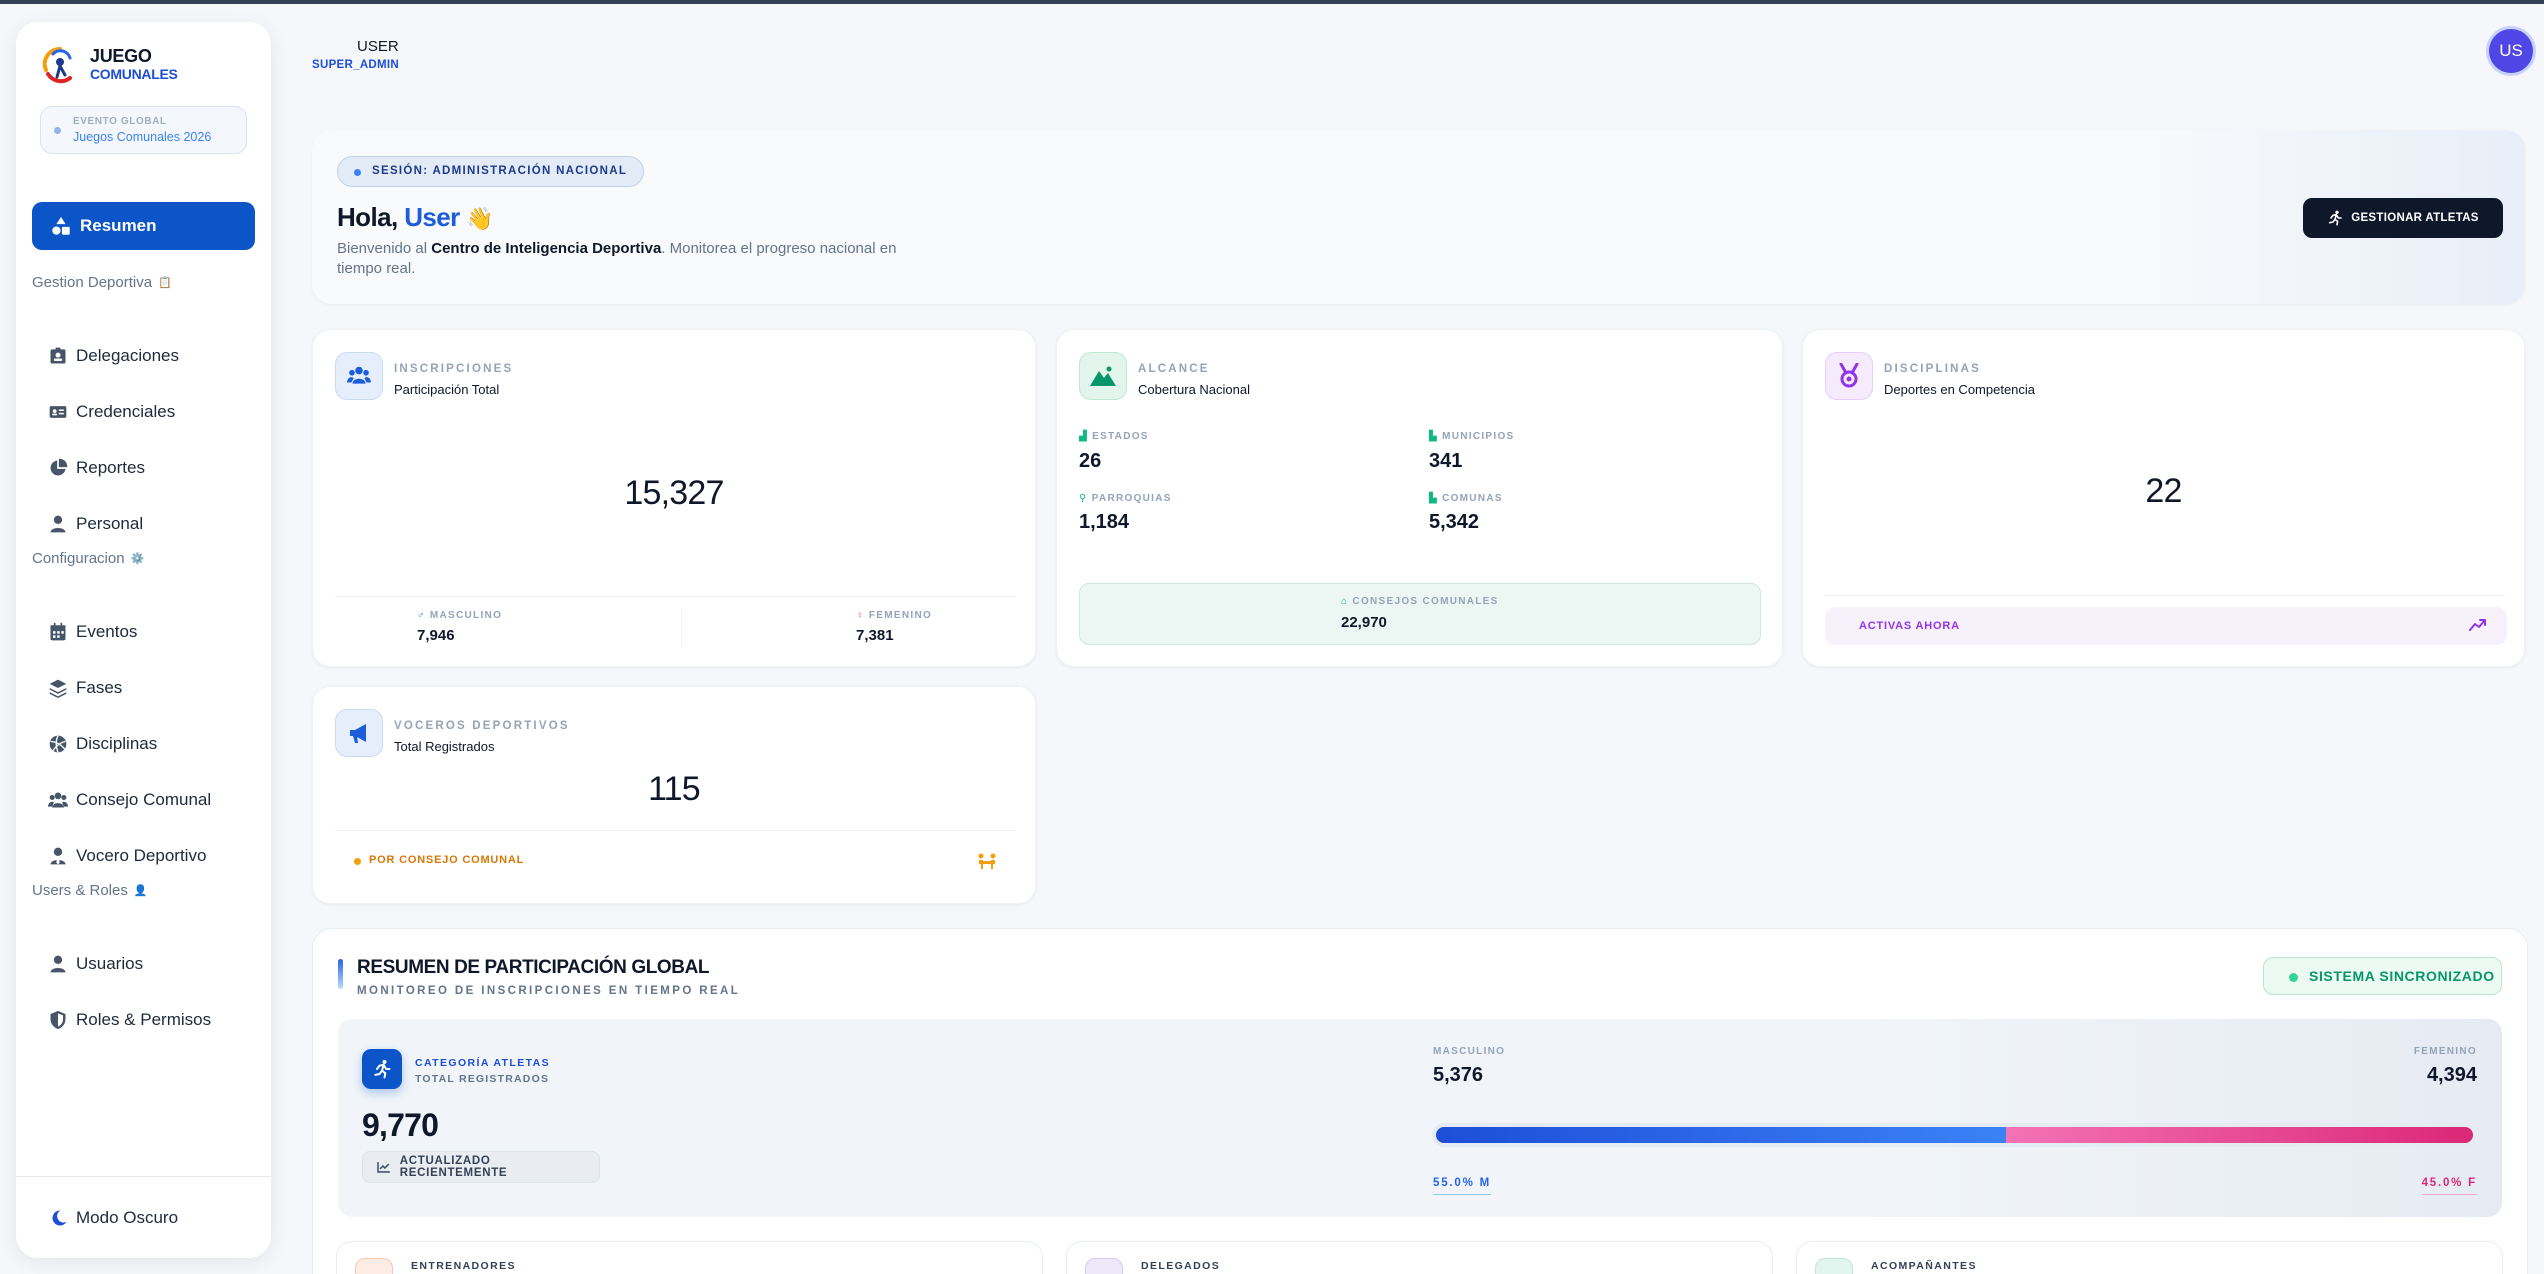 The image size is (2544, 1274). I want to click on person-icon: 👤, so click(140, 891).